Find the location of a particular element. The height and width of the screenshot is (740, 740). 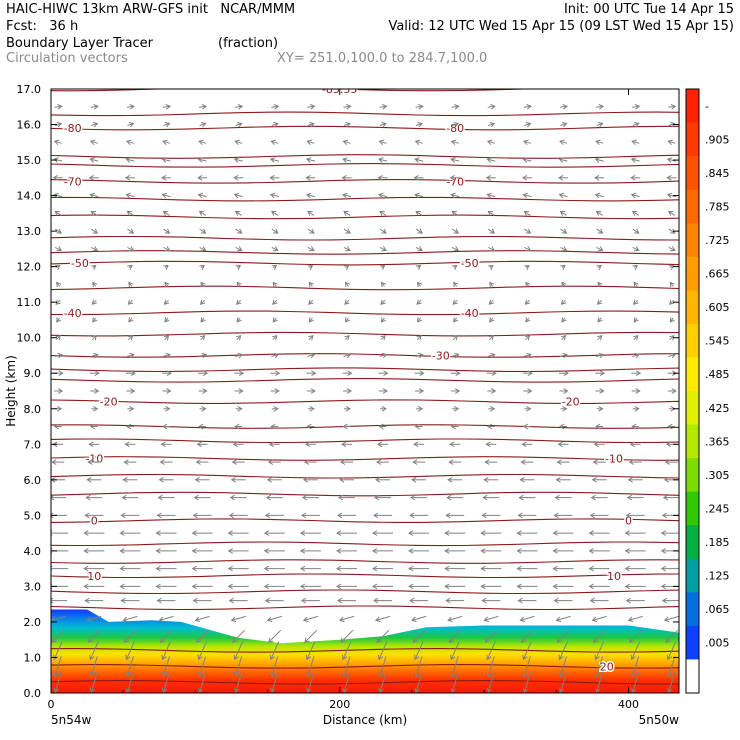

y-tick-label: 5.0 is located at coordinates (33, 515).